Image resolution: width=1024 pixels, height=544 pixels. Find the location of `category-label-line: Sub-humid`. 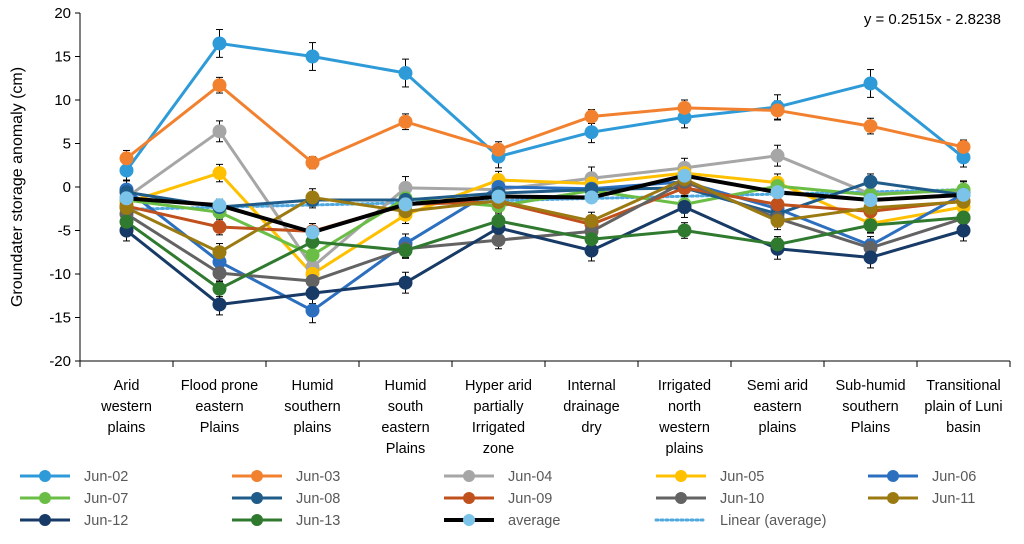

category-label-line: Sub-humid is located at coordinates (870, 386).